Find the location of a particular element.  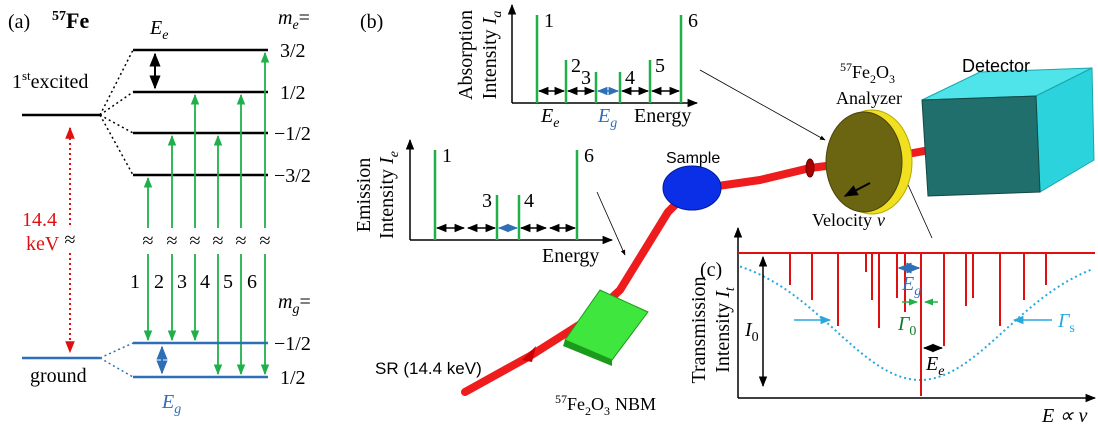

ground-splitting-label: Eg is located at coordinates (171, 404).